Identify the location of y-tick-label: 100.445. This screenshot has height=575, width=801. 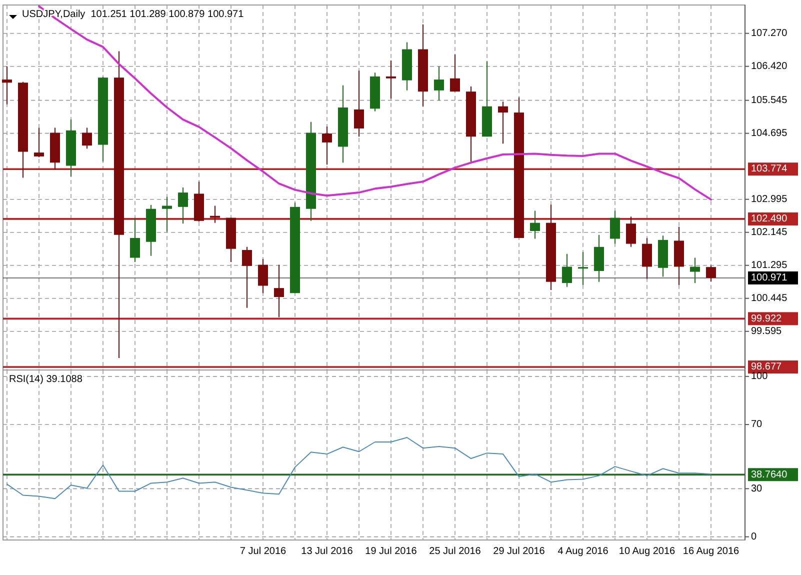
(769, 298).